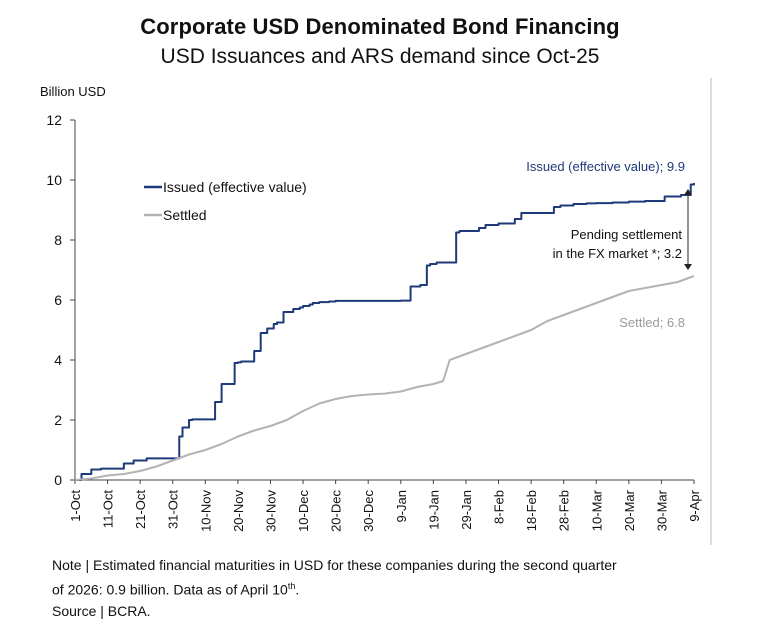 The width and height of the screenshot is (760, 632). What do you see at coordinates (54, 120) in the screenshot?
I see `y-tick-label: 12` at bounding box center [54, 120].